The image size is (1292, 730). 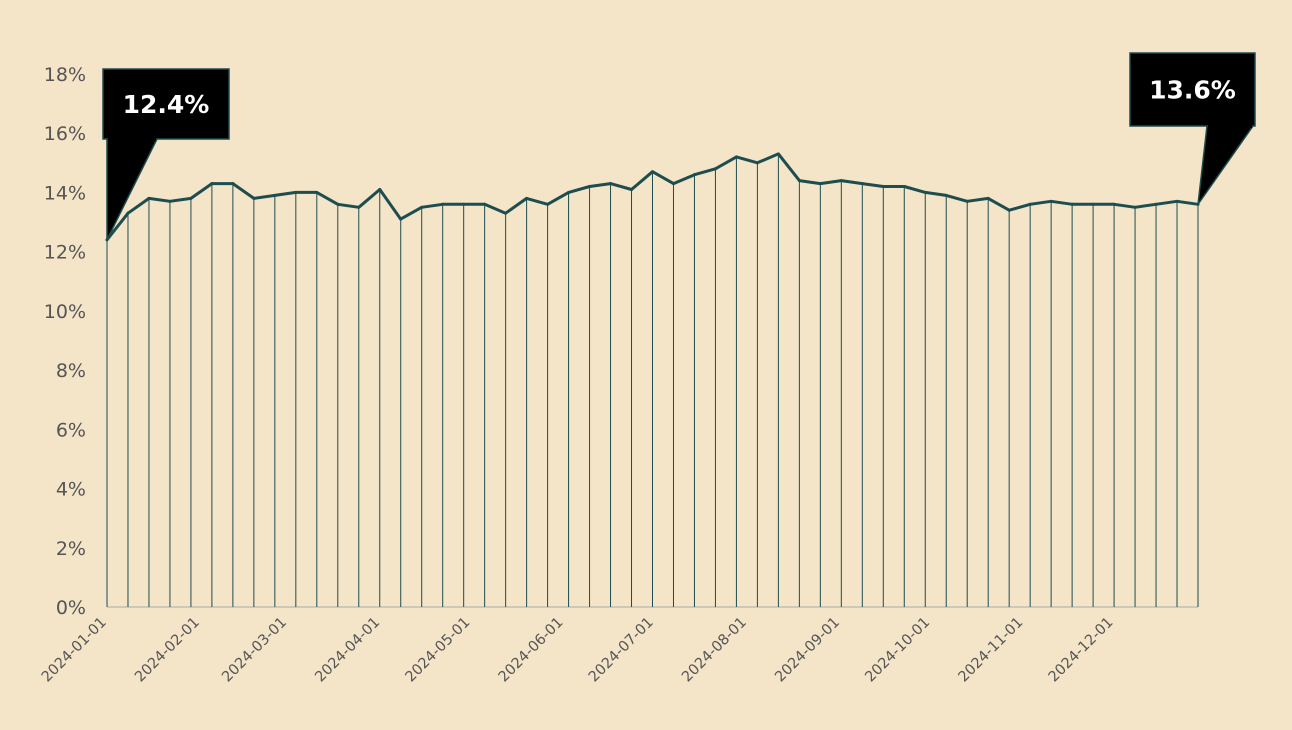 What do you see at coordinates (621, 650) in the screenshot?
I see `x-tick-label: 2024-07-01` at bounding box center [621, 650].